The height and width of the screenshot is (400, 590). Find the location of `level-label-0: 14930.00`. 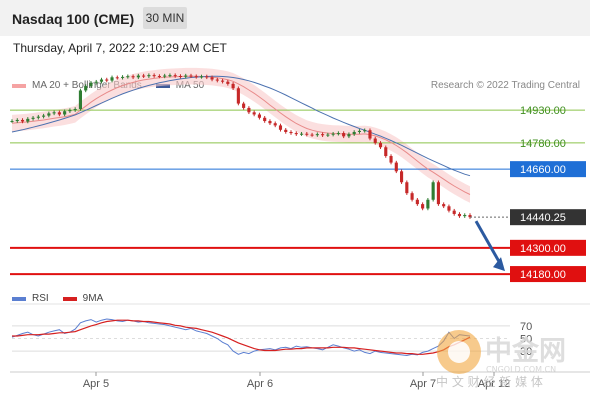

level-label-0: 14930.00 is located at coordinates (543, 111).